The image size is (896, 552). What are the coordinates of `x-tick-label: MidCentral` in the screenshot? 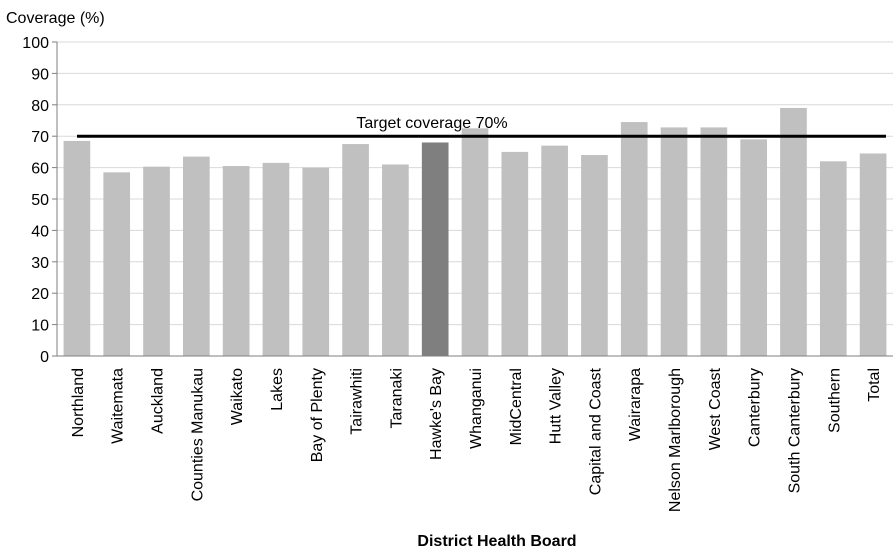 It's located at (516, 406).